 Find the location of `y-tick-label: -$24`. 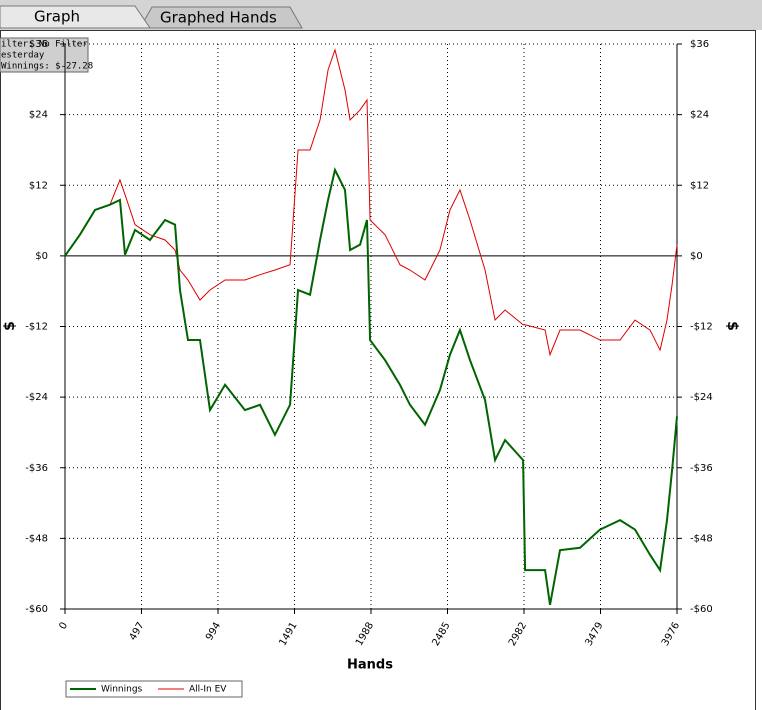

y-tick-label: -$24 is located at coordinates (36, 397).